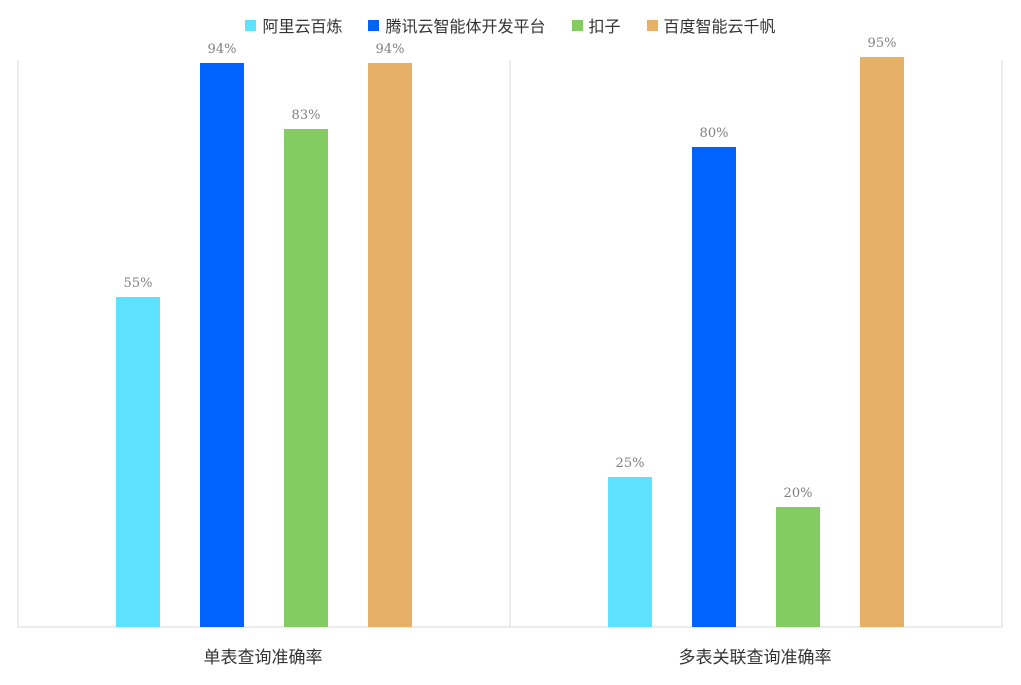 The height and width of the screenshot is (685, 1021). I want to click on value-label-0-2: 83%, so click(306, 115).